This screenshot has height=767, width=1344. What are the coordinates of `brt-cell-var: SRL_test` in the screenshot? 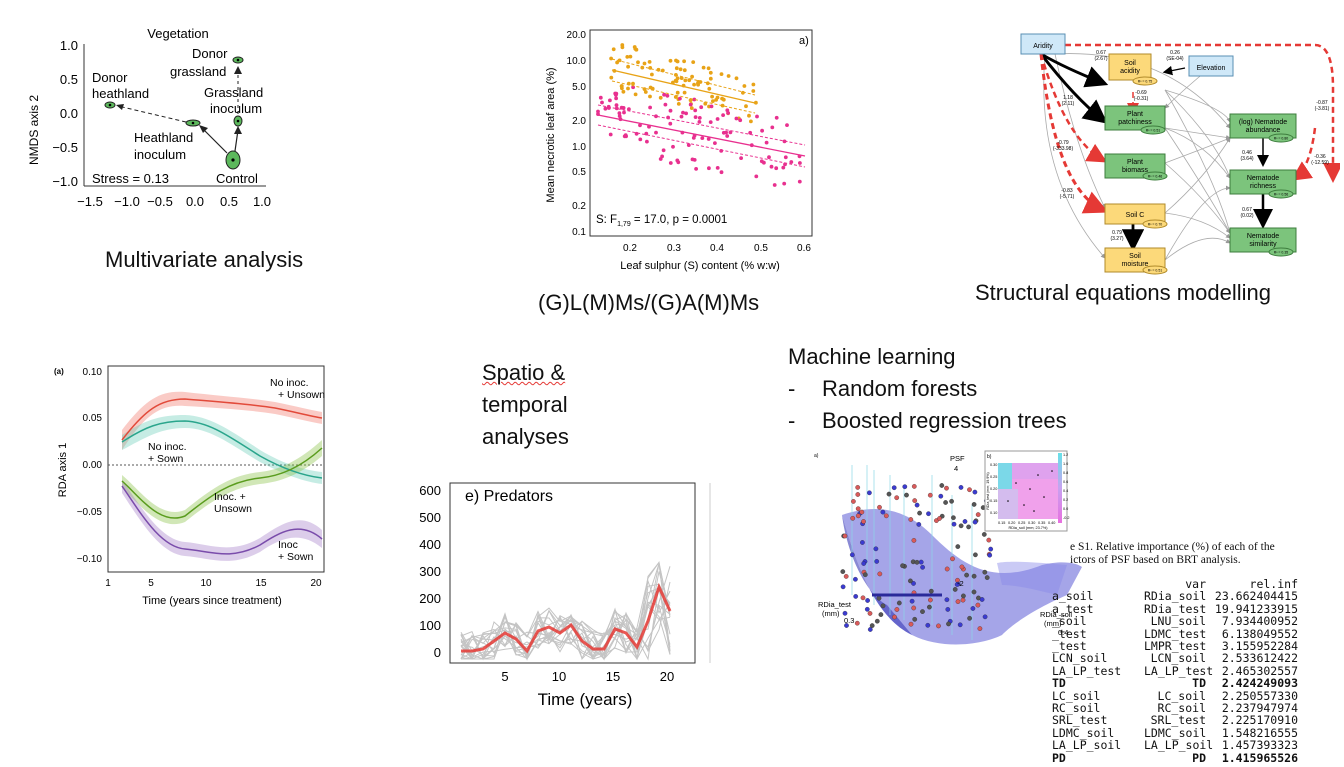 It's located at (1178, 720).